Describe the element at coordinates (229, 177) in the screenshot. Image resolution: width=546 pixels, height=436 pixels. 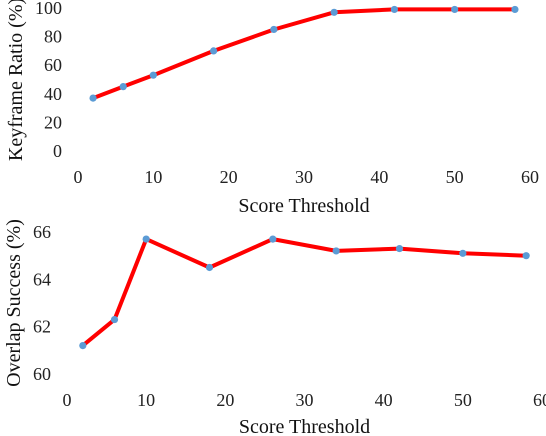
I see `top-x-tick-label: 20` at that location.